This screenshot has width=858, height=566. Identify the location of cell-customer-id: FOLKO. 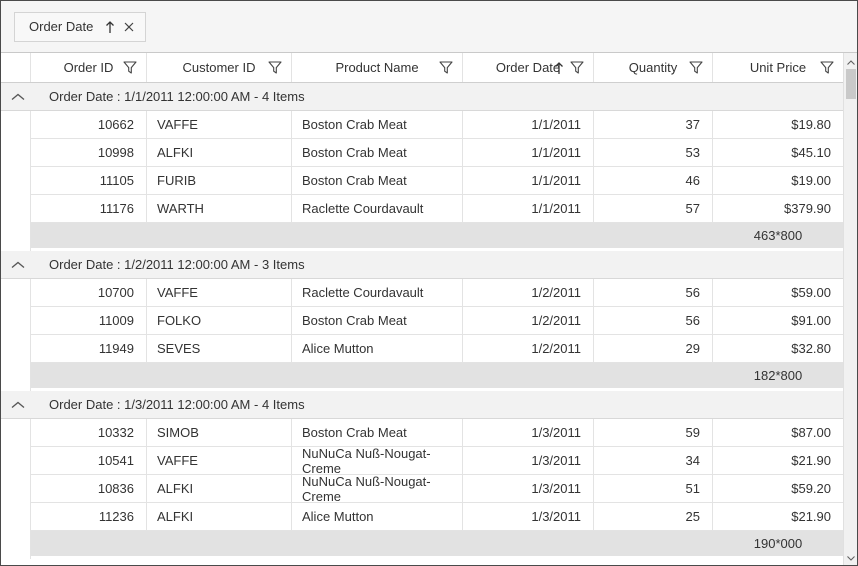
(219, 321).